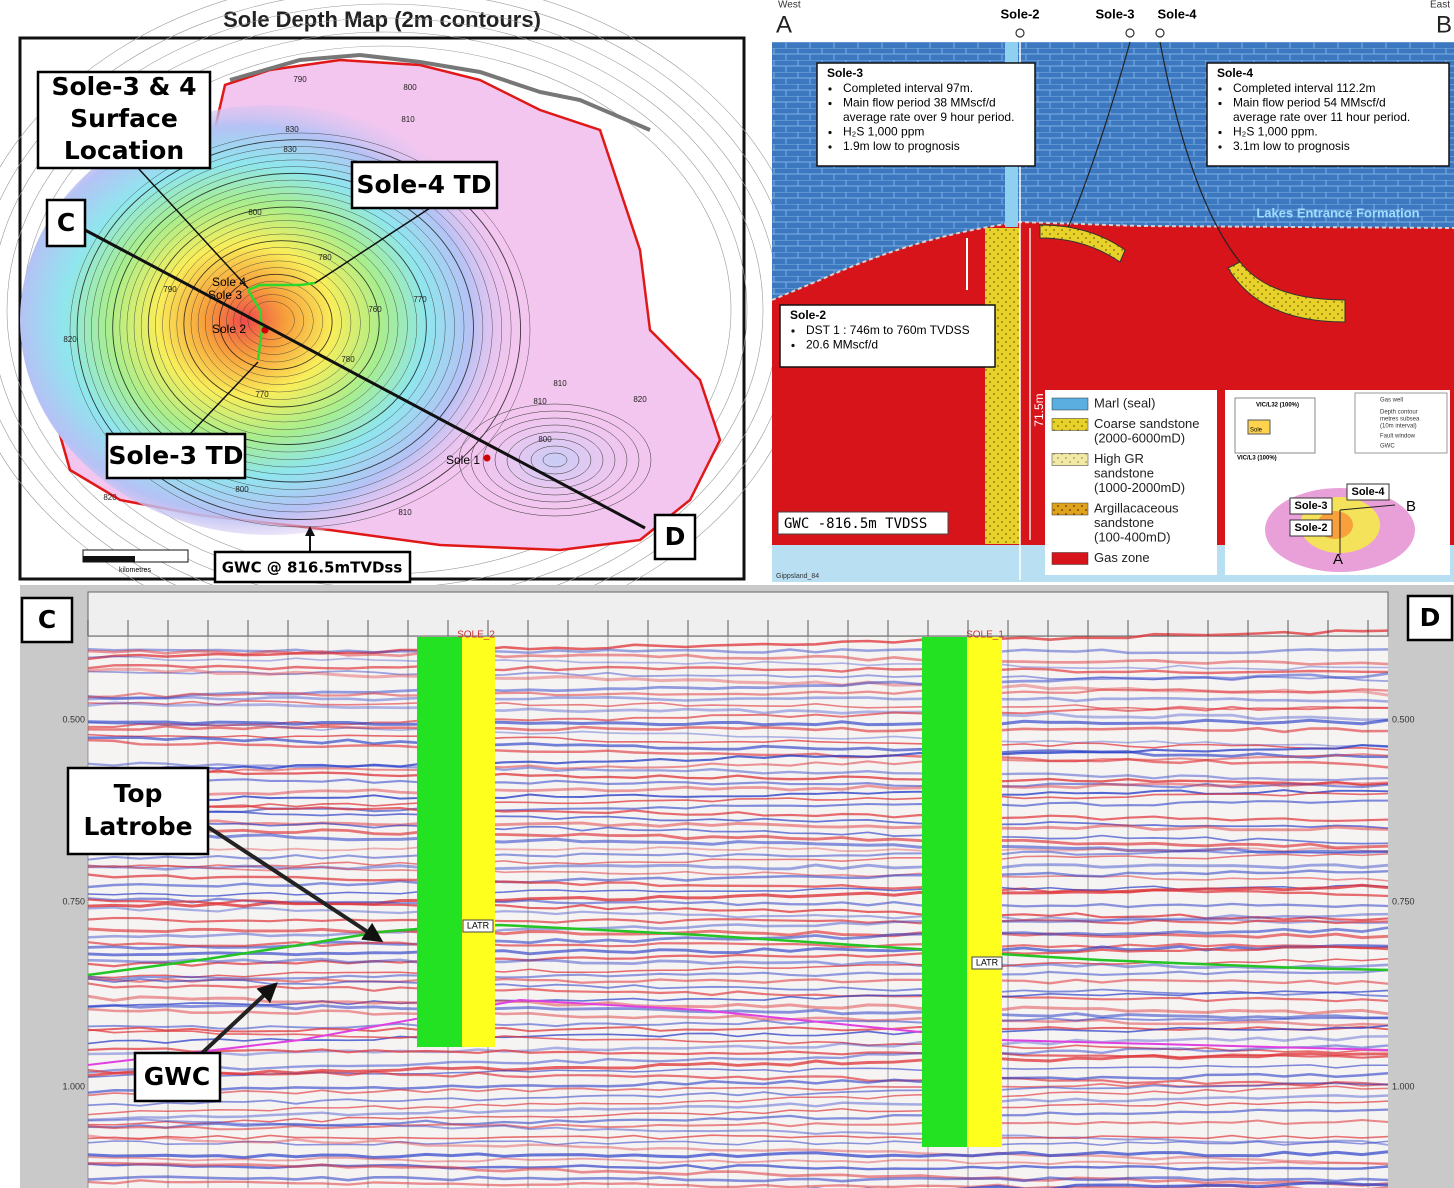  I want to click on direction: West, so click(789, 5).